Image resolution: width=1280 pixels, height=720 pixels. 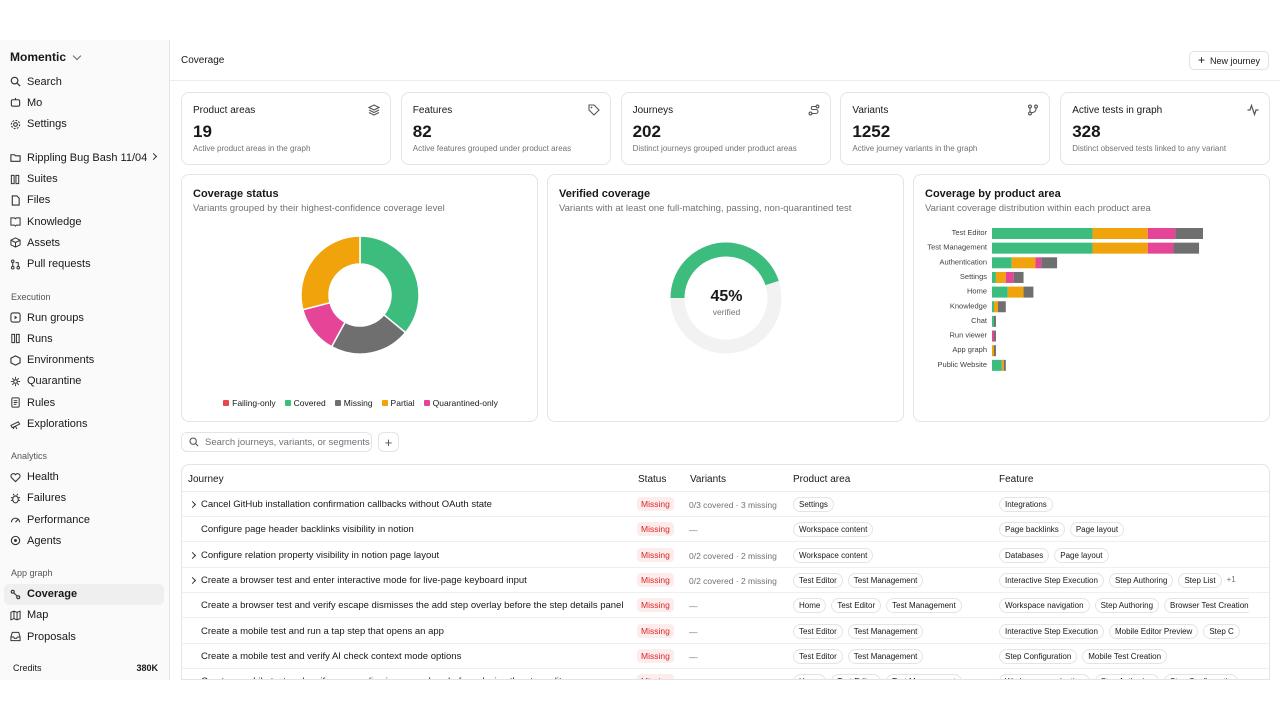 I want to click on sidebar-item-suites: Suites, so click(x=84, y=179).